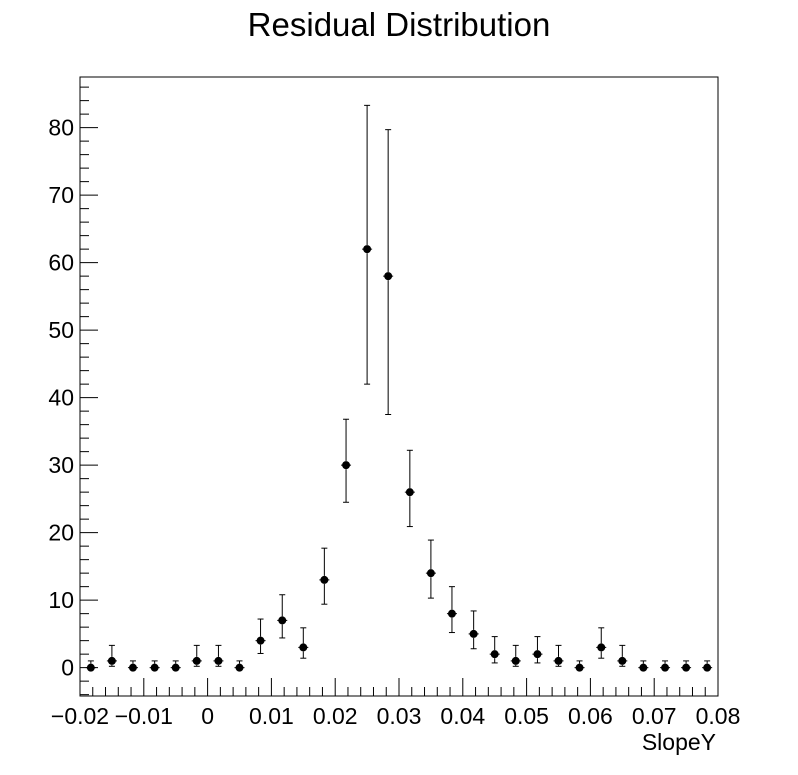 This screenshot has height=775, width=798. Describe the element at coordinates (61, 533) in the screenshot. I see `y-tick-label: 20` at that location.